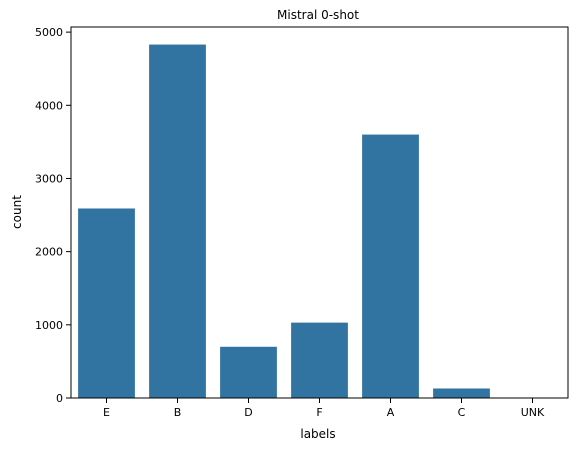 The height and width of the screenshot is (451, 577). Describe the element at coordinates (319, 412) in the screenshot. I see `x-tick-label: F` at that location.